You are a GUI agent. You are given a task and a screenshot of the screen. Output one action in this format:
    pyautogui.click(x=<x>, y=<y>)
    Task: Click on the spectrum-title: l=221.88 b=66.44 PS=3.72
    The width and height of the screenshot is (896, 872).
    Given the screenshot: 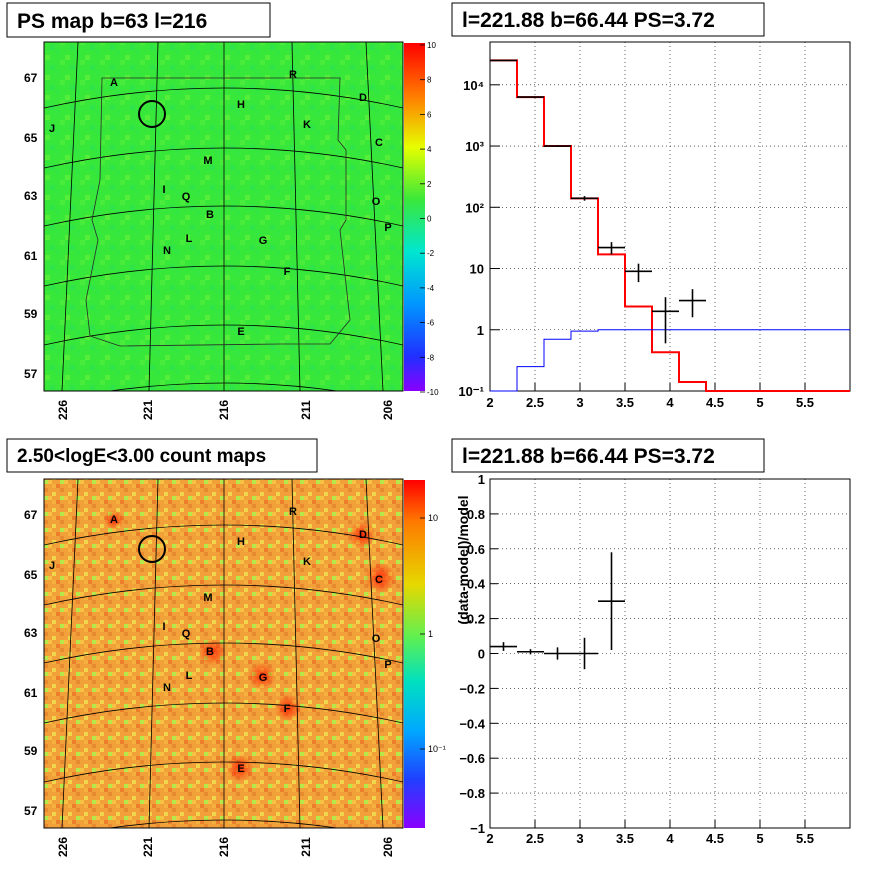 What is the action you would take?
    pyautogui.click(x=588, y=20)
    